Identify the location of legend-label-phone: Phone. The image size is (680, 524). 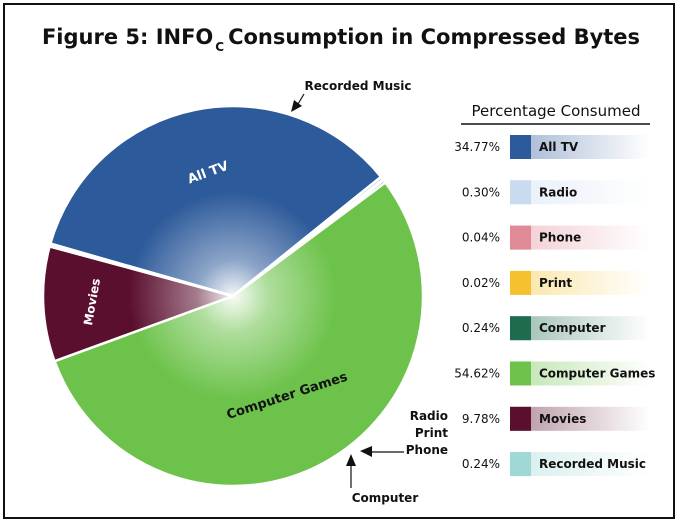
(560, 238).